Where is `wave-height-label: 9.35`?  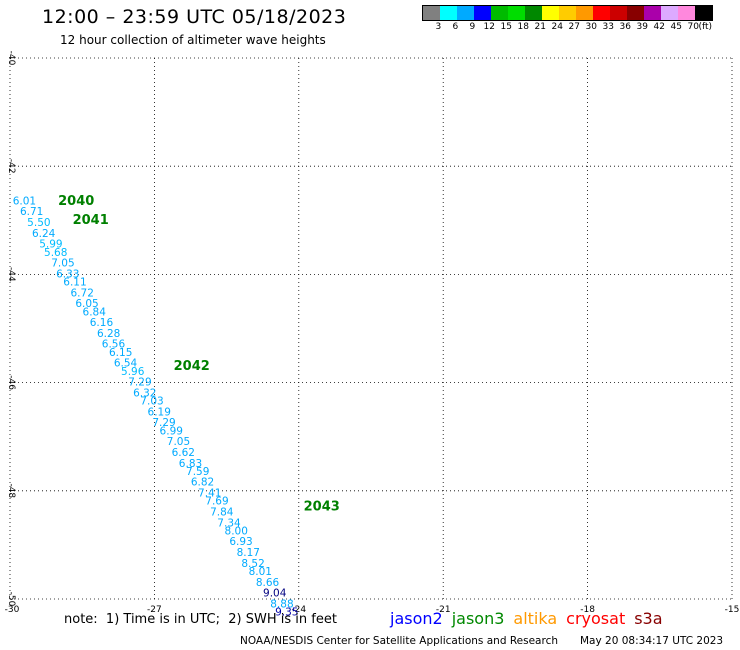 wave-height-label: 9.35 is located at coordinates (286, 613).